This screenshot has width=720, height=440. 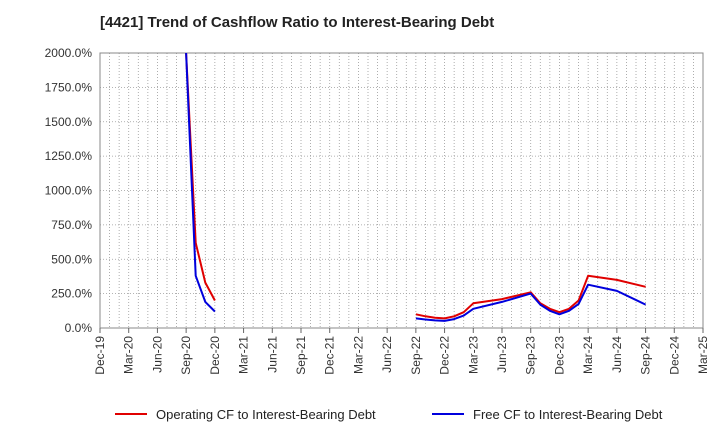 What do you see at coordinates (69, 87) in the screenshot?
I see `y-tick-label: 1750.0%` at bounding box center [69, 87].